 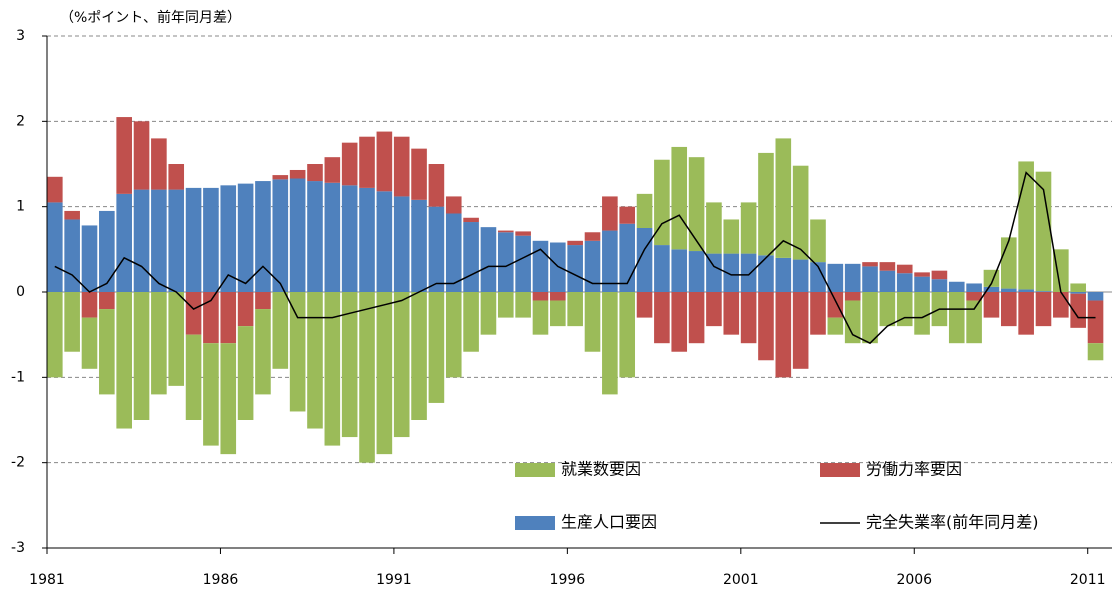 I want to click on y-tick-label: -1, so click(x=18, y=377).